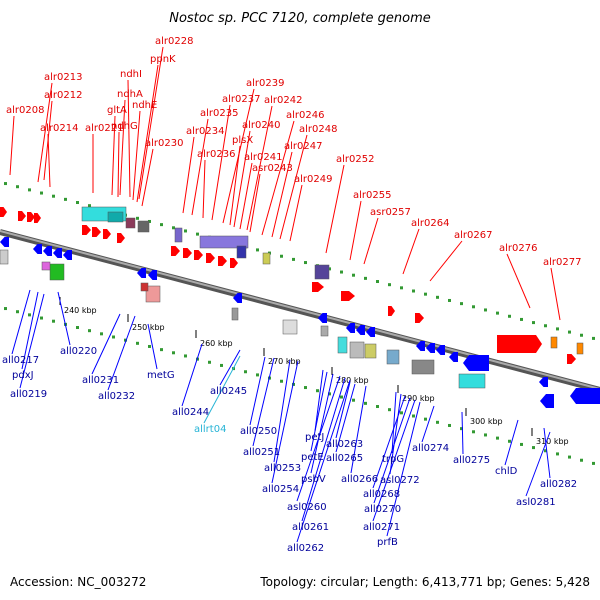  I want to click on gene-label-alr0240: alr0240, so click(261, 125).